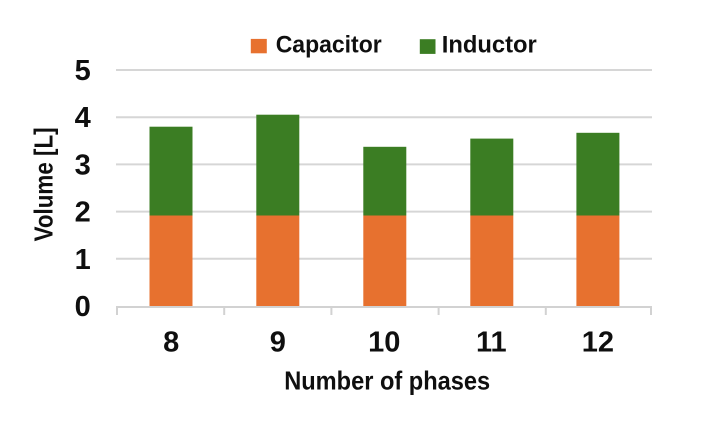  What do you see at coordinates (83, 71) in the screenshot?
I see `svg-text: 5` at bounding box center [83, 71].